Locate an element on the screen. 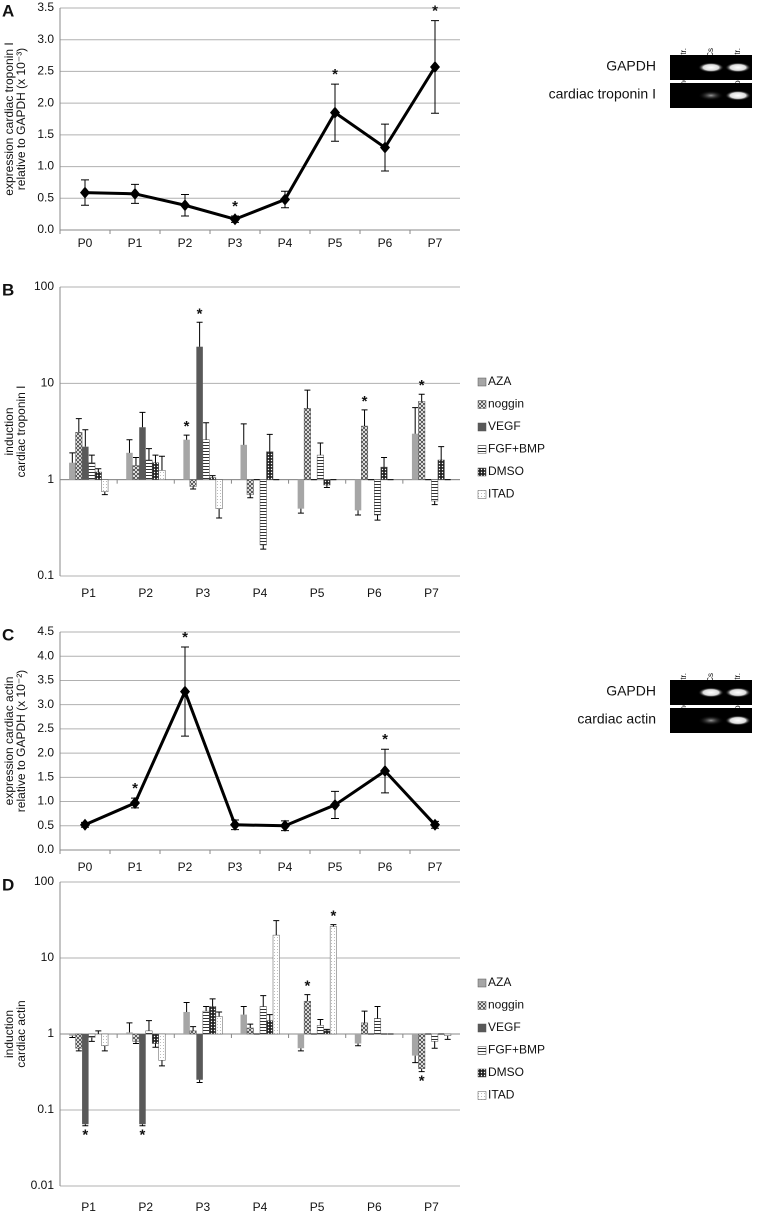 Image resolution: width=760 pixels, height=1222 pixels. y-axis-label: induction is located at coordinates (9, 1034).